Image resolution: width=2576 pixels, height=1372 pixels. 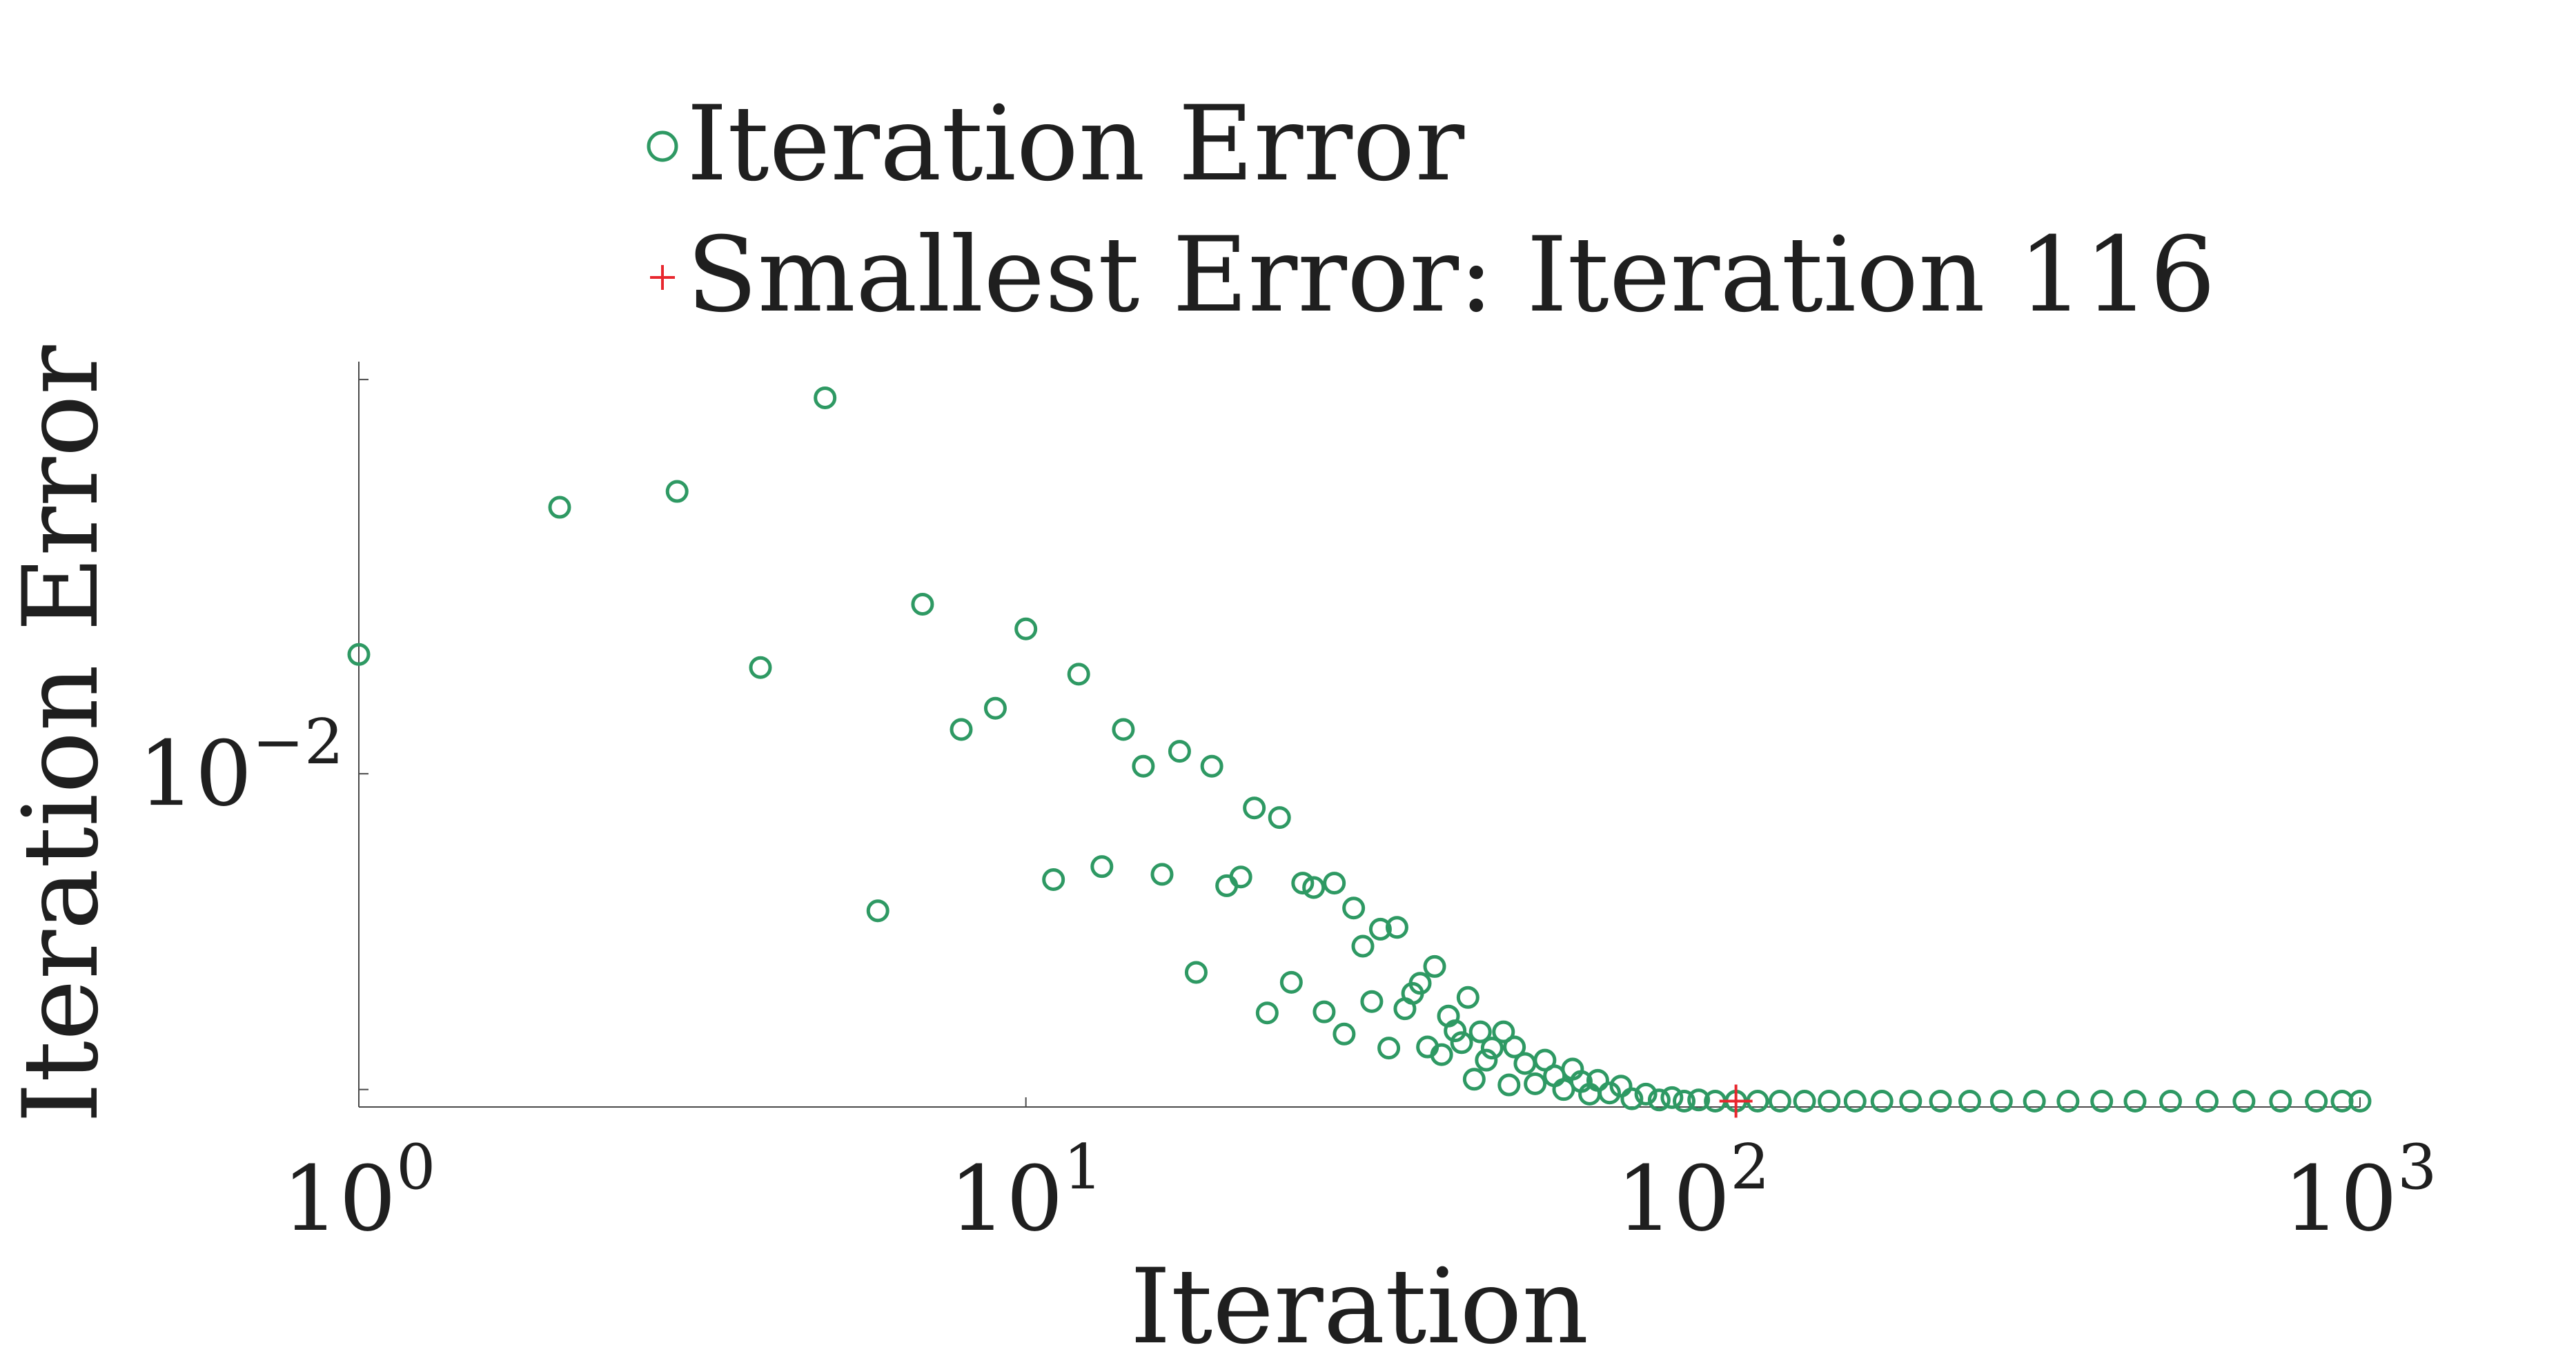 What do you see at coordinates (662, 146) in the screenshot?
I see `legend-circle-icon` at bounding box center [662, 146].